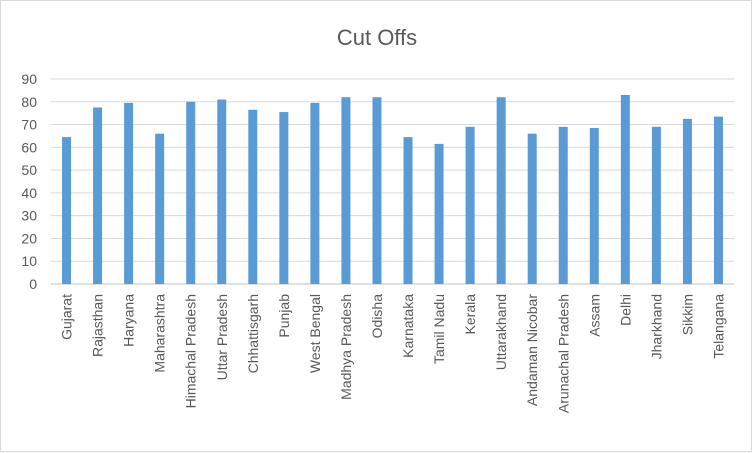 The image size is (752, 453). I want to click on x-tick-label: Uttar Pradesh, so click(222, 337).